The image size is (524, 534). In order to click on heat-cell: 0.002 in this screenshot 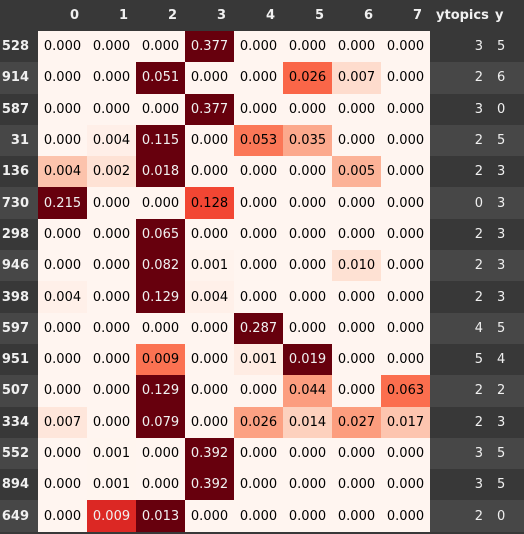, I will do `click(111, 172)`.